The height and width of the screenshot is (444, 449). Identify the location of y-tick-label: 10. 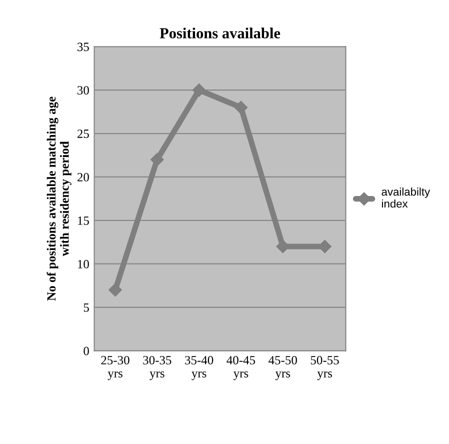
(83, 264).